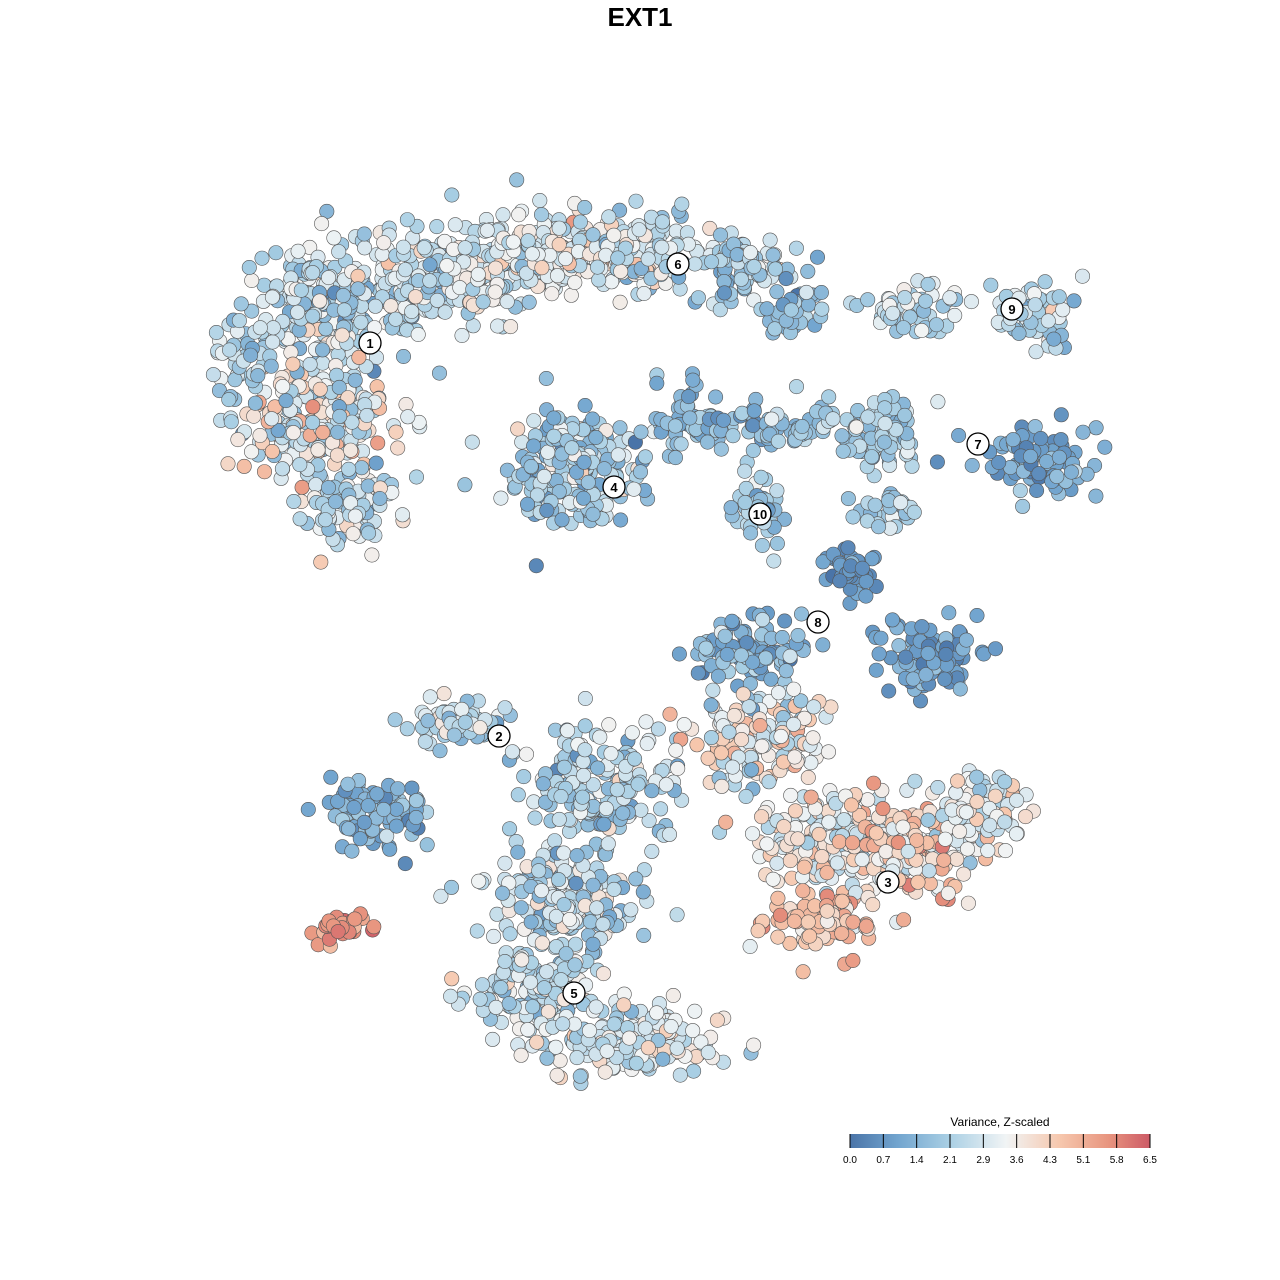  Describe the element at coordinates (614, 487) in the screenshot. I see `cluster-label-4: 4` at that location.